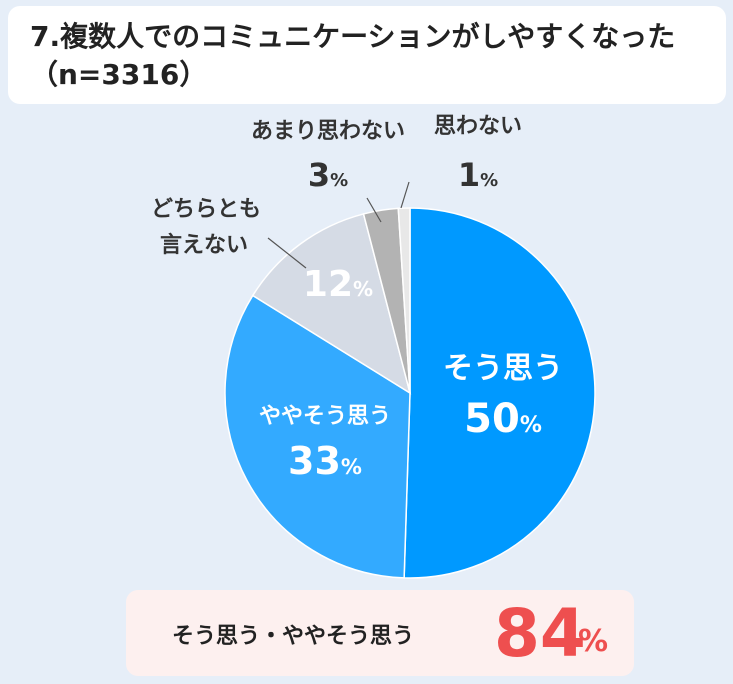  What do you see at coordinates (593, 641) in the screenshot?
I see `summary-unit: %` at bounding box center [593, 641].